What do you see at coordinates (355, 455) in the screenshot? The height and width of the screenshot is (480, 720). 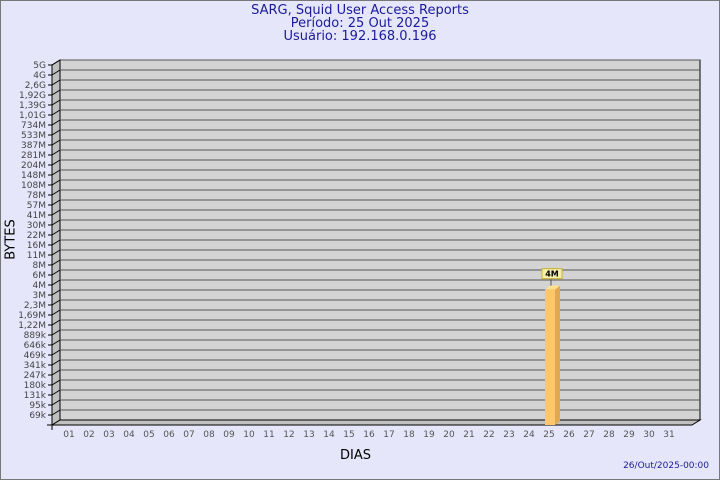 I see `x-axis-label: DIAS` at bounding box center [355, 455].